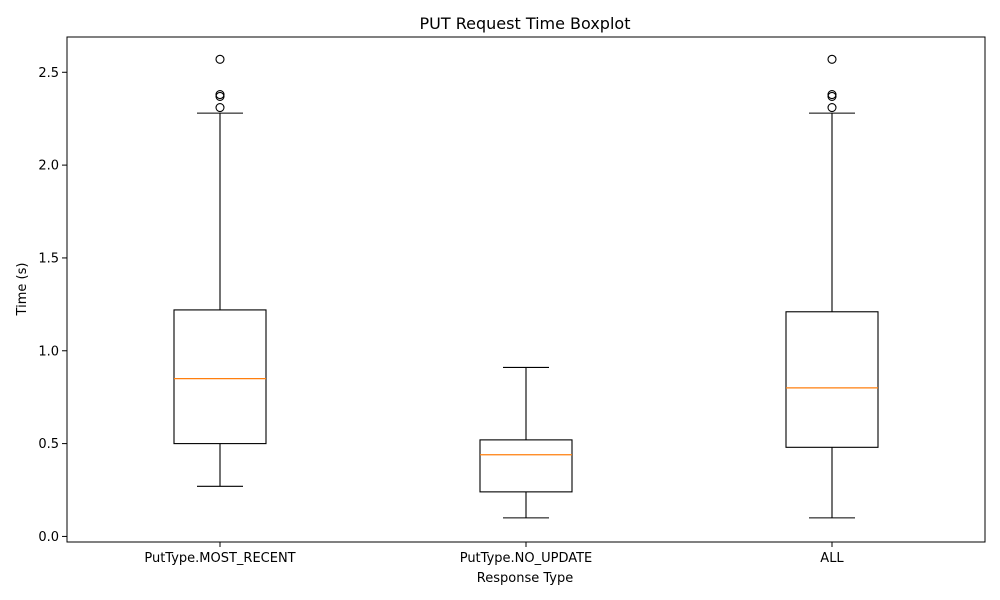 The image size is (1000, 600). I want to click on y-tick-label: 0.5, so click(48, 444).